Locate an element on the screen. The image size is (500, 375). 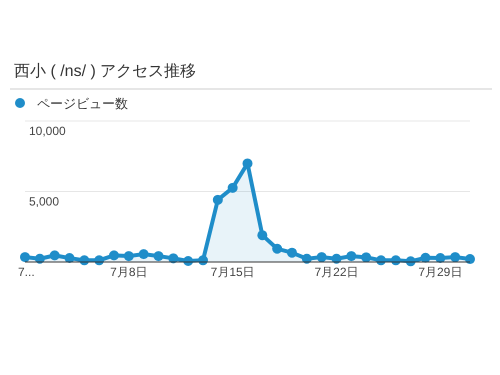
xtick: 7月8日 is located at coordinates (129, 272).